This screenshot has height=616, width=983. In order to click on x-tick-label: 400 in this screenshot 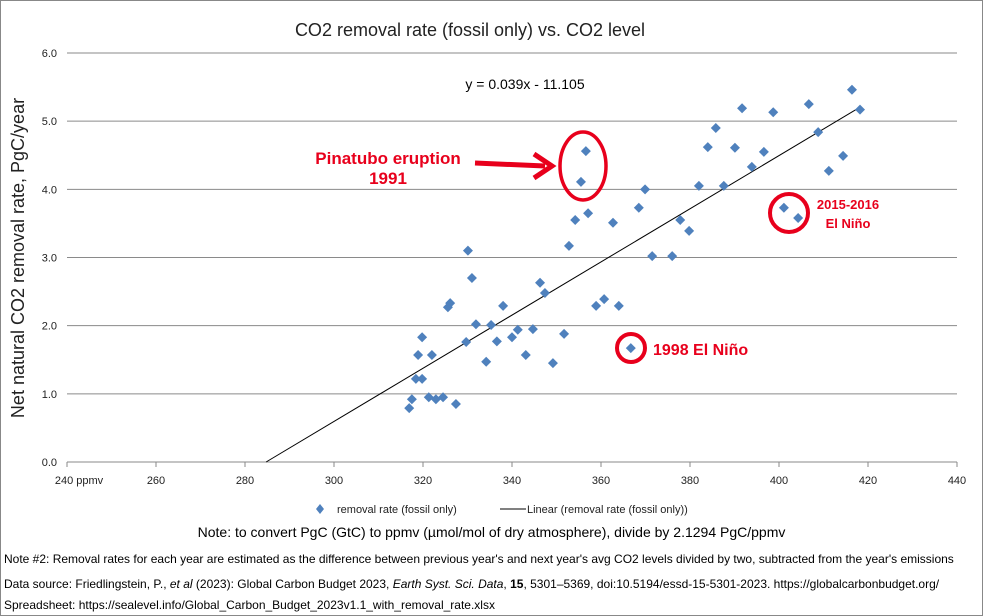, I will do `click(779, 481)`.